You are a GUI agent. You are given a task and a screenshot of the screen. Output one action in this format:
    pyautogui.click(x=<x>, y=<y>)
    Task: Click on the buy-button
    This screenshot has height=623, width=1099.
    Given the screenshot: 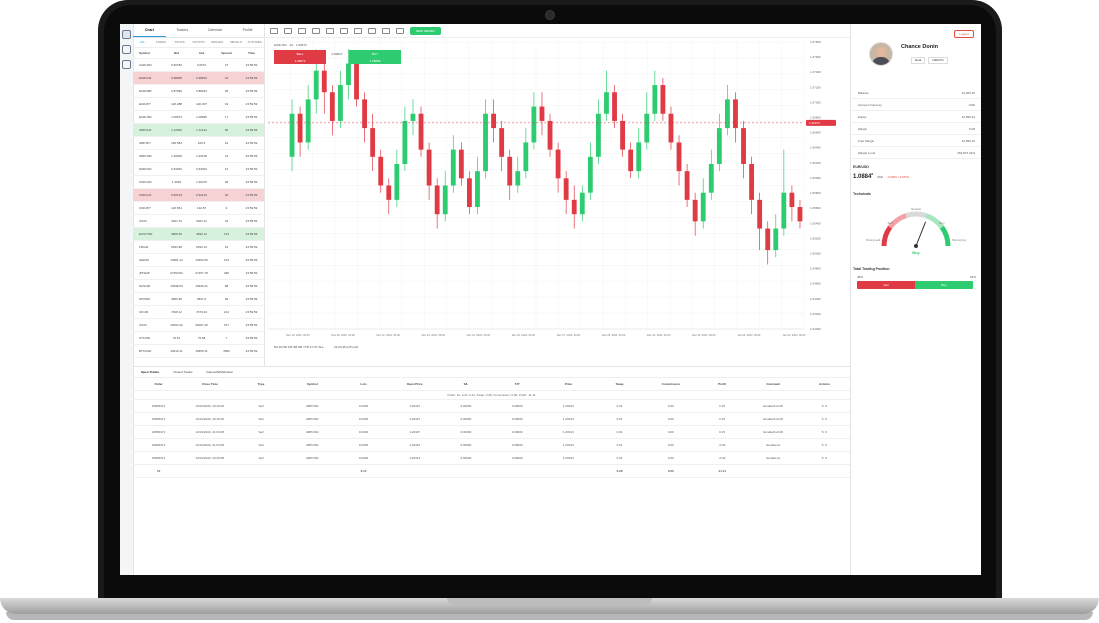 What is the action you would take?
    pyautogui.click(x=375, y=57)
    